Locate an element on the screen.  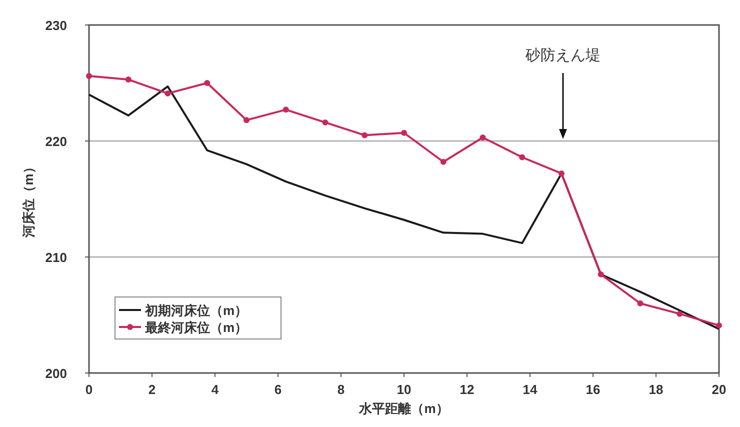
y-tick-label: 200 is located at coordinates (56, 373).